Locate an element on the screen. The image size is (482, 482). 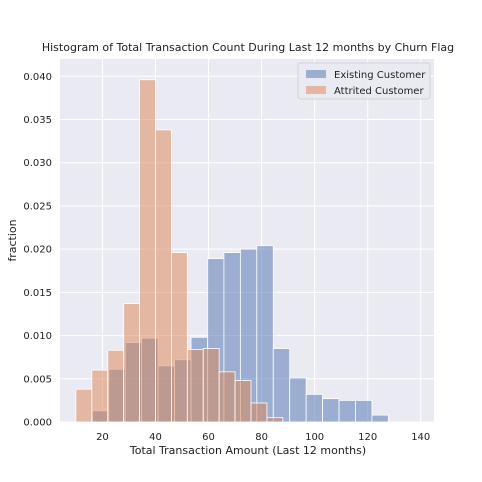
x-tick-label: 140 is located at coordinates (420, 437).